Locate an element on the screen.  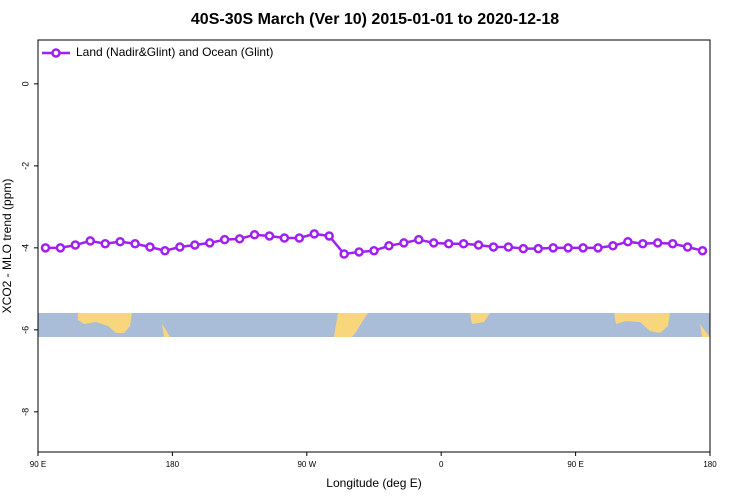
legend-label: Land (Nadir&Glint) and Ocean (Glint) is located at coordinates (174, 52).